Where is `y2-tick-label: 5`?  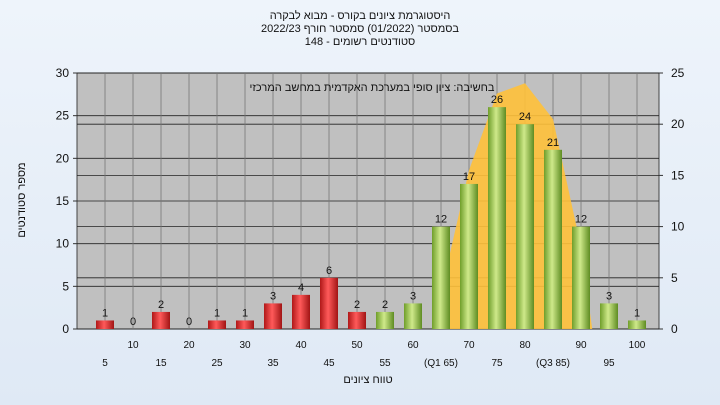
y2-tick-label: 5 is located at coordinates (674, 278).